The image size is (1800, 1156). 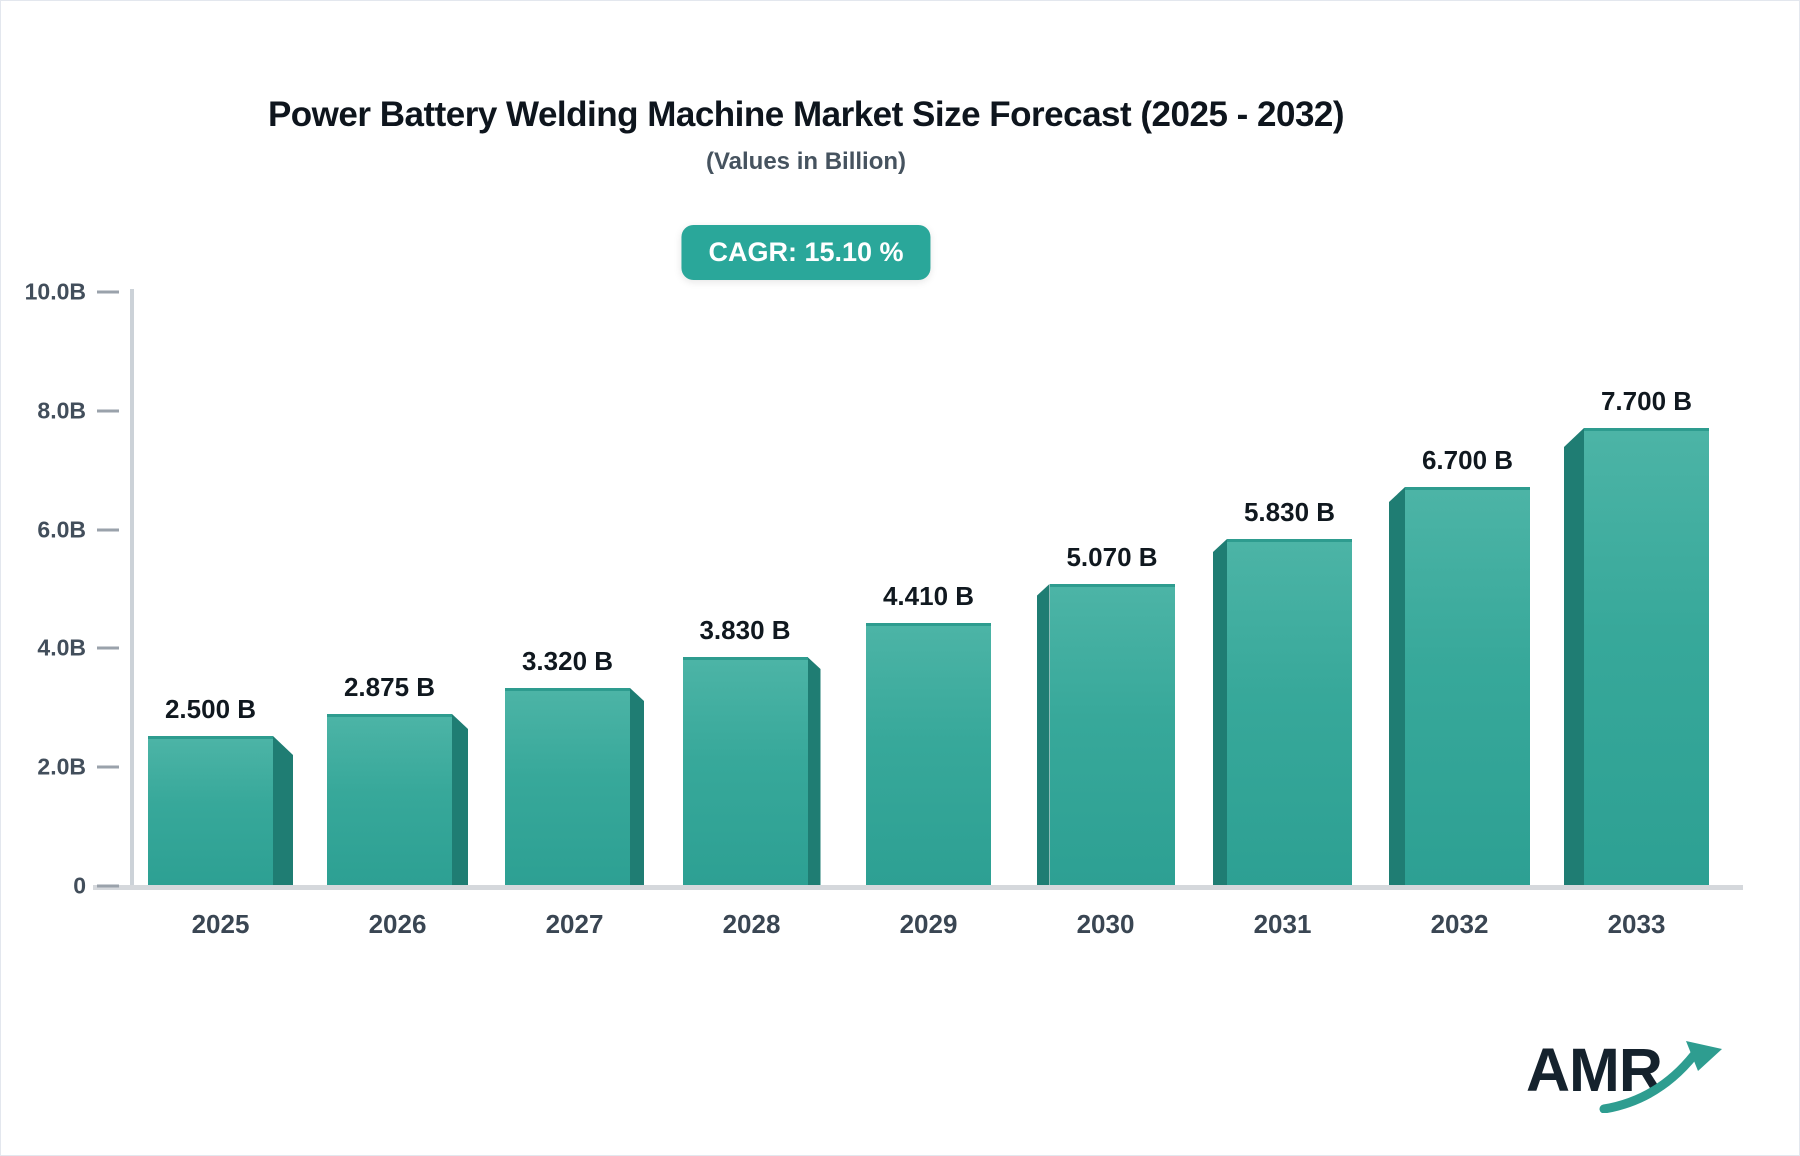 What do you see at coordinates (1459, 924) in the screenshot?
I see `x-axis-label: 2032` at bounding box center [1459, 924].